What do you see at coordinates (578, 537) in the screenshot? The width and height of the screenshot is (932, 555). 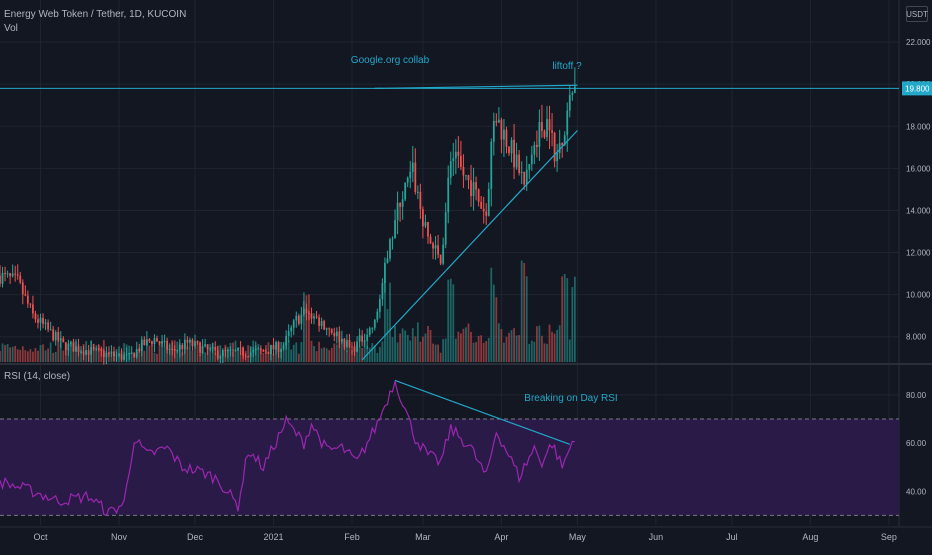 I see `time-tick-label: May` at bounding box center [578, 537].